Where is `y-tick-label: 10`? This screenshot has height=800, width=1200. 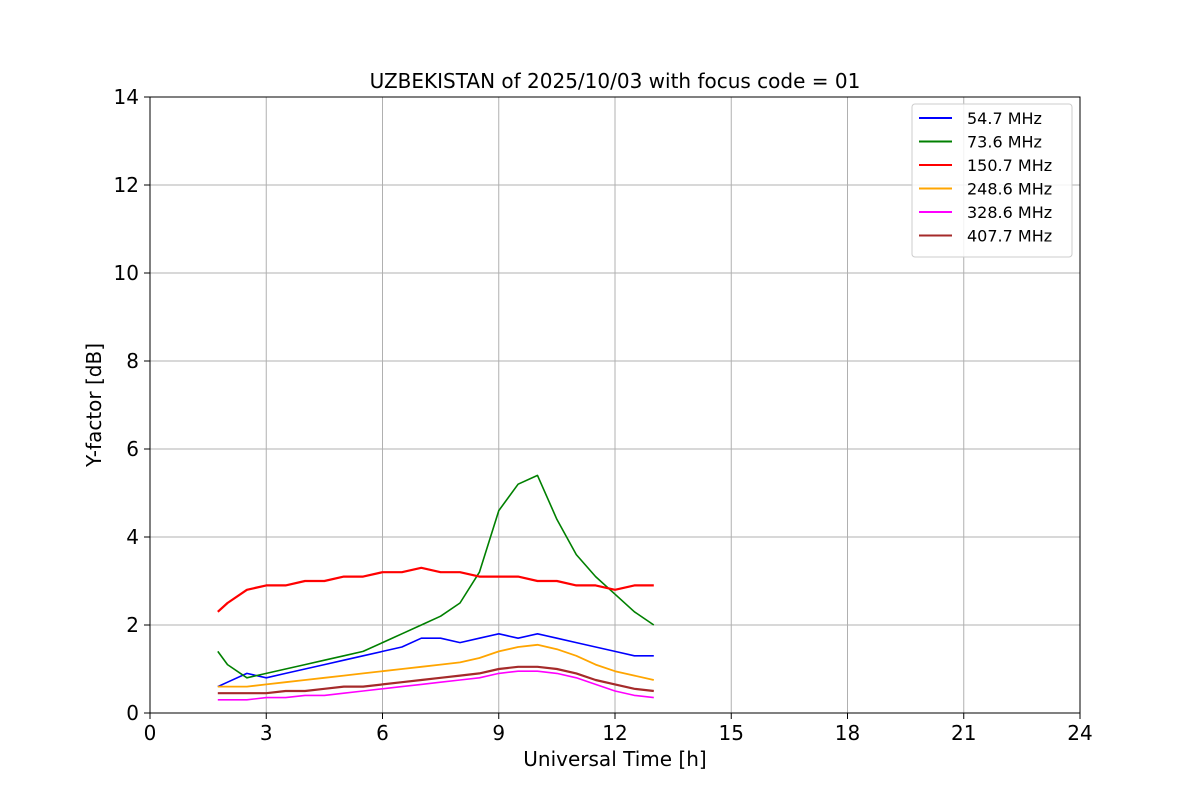
y-tick-label: 10 is located at coordinates (126, 273).